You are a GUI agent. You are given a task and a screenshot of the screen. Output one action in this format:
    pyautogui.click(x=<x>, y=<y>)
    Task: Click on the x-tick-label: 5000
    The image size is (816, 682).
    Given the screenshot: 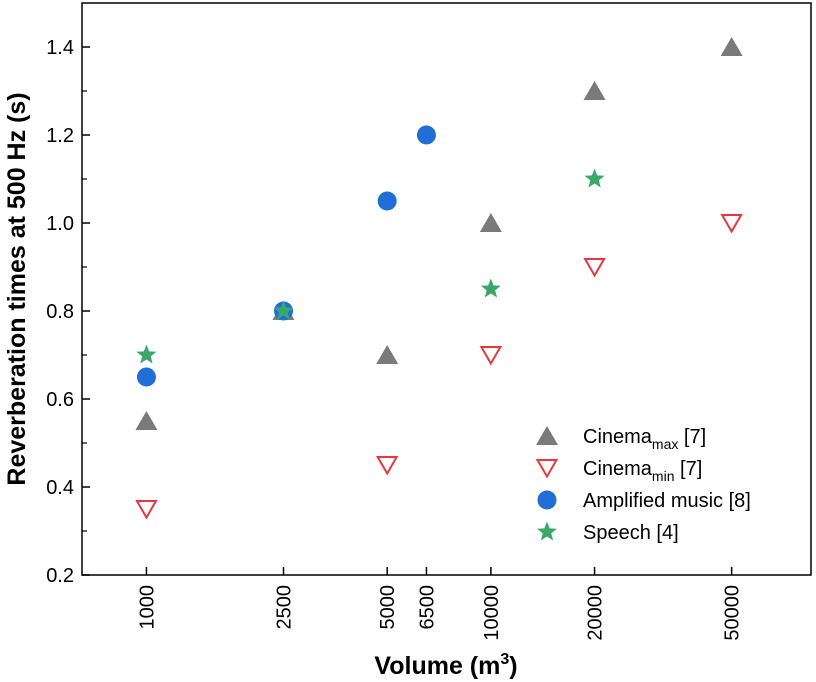 What is the action you would take?
    pyautogui.click(x=388, y=607)
    